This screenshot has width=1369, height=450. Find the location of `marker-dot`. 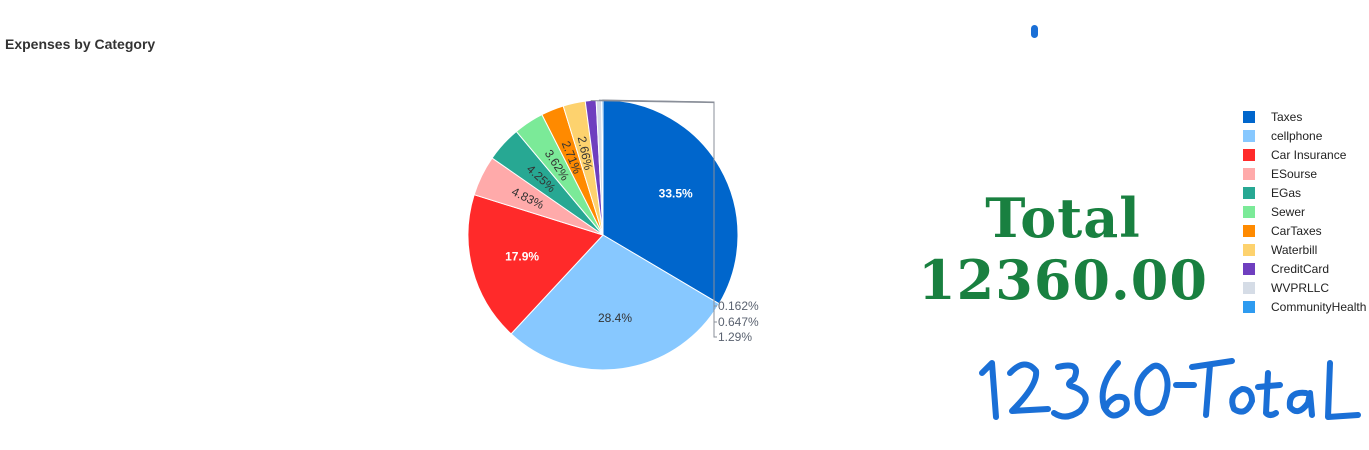

marker-dot is located at coordinates (1034, 31).